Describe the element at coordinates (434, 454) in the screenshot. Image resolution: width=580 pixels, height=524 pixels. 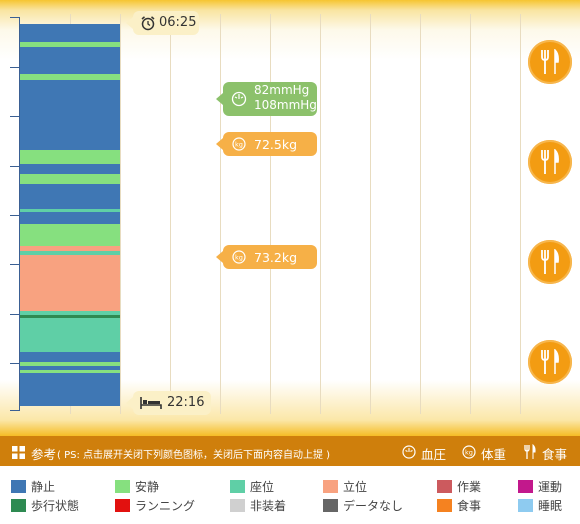
I see `bp-legend-label: 血圧` at that location.